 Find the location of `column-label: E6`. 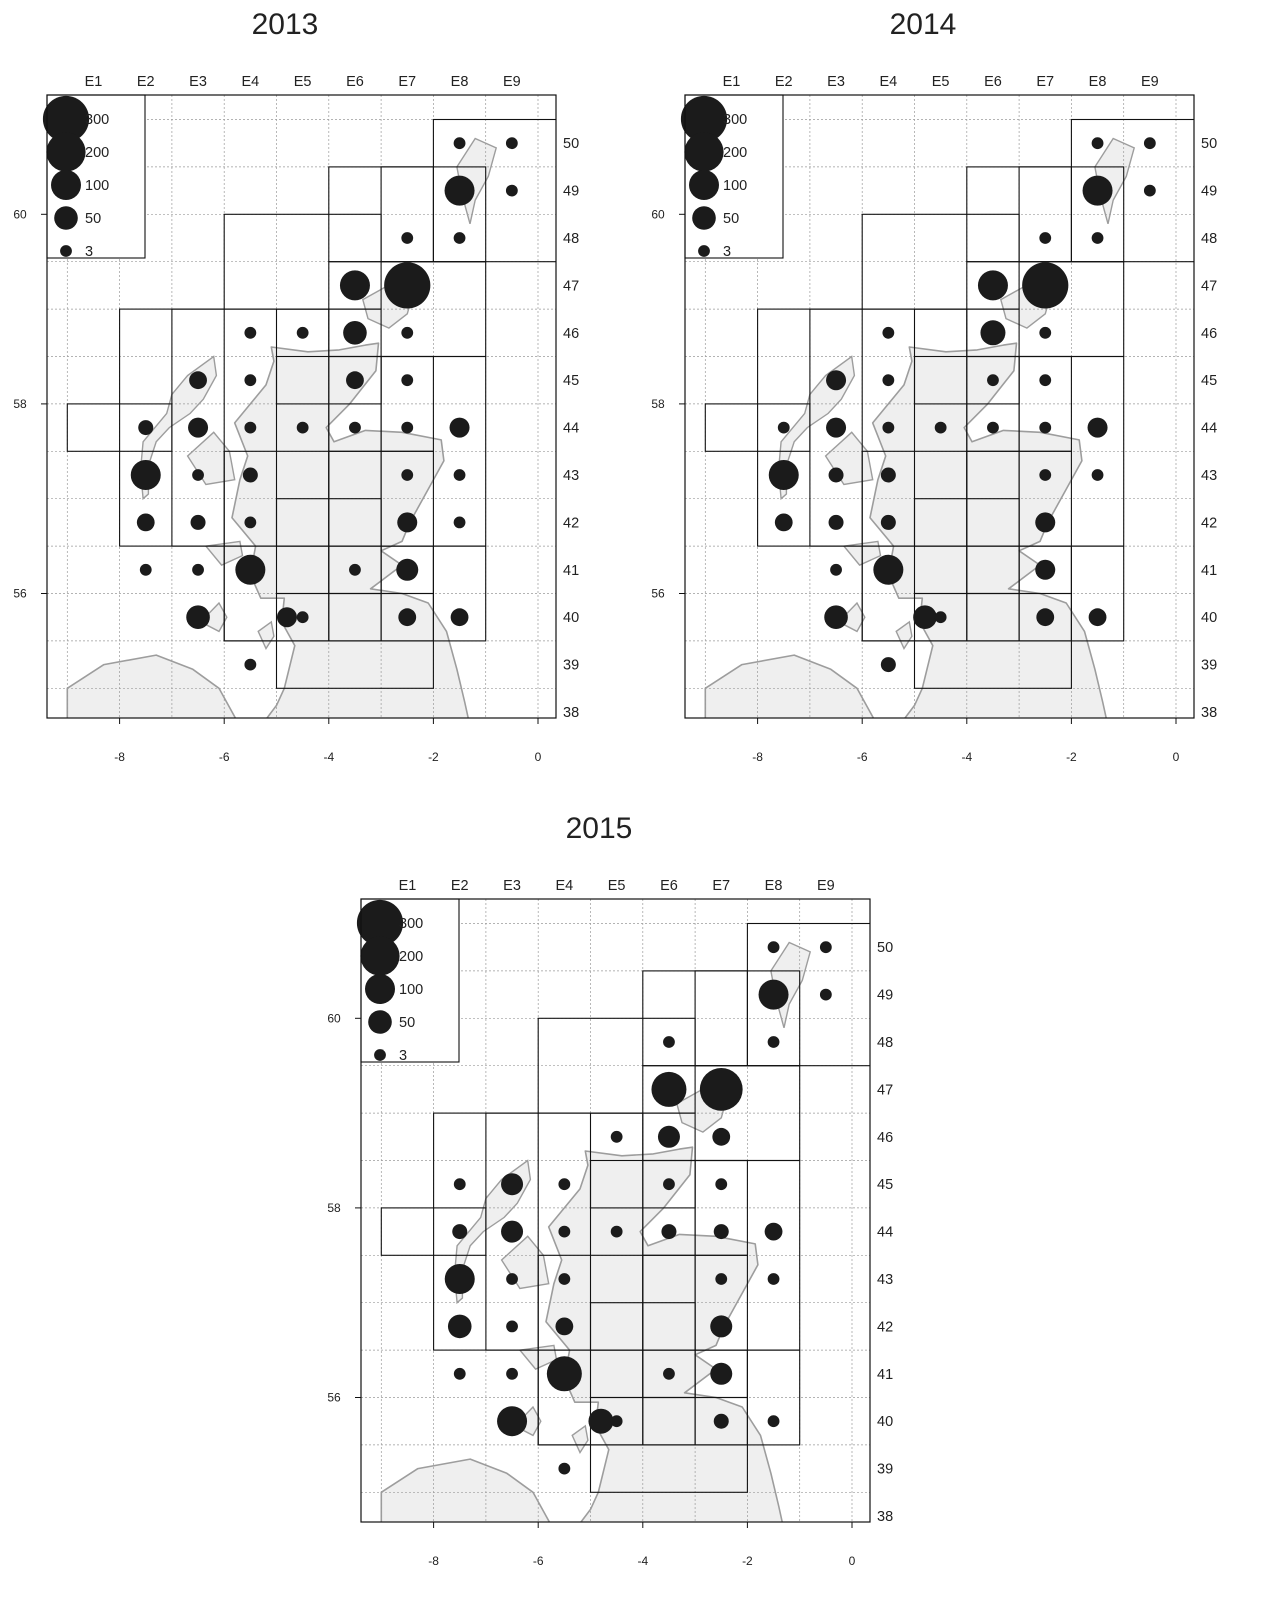

column-label: E6 is located at coordinates (355, 82).